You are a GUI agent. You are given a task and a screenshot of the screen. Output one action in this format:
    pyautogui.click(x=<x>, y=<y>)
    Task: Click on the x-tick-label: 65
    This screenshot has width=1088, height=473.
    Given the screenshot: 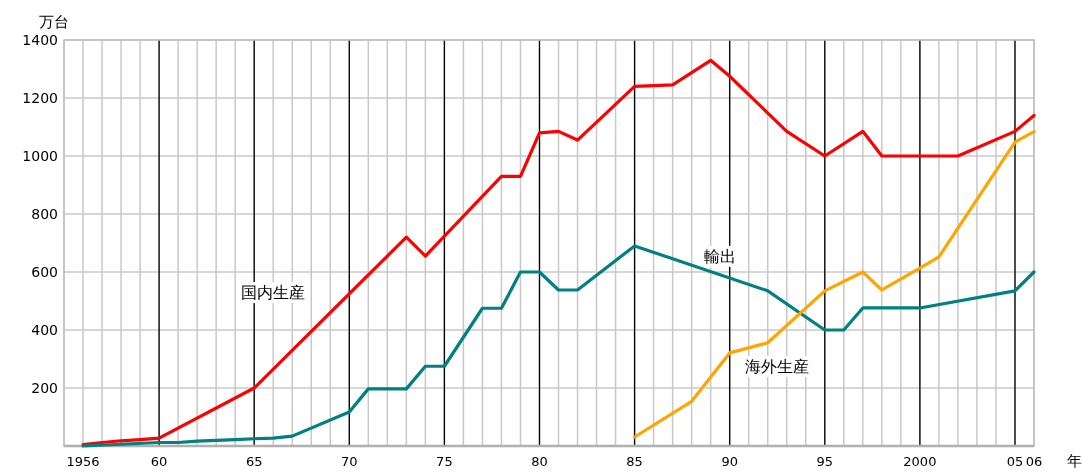 What is the action you would take?
    pyautogui.click(x=254, y=461)
    